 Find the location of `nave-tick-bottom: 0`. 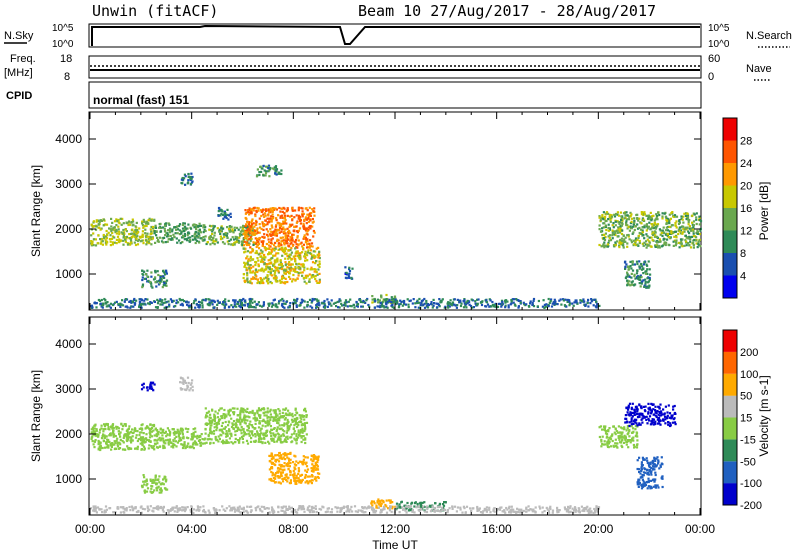

nave-tick-bottom: 0 is located at coordinates (711, 77).